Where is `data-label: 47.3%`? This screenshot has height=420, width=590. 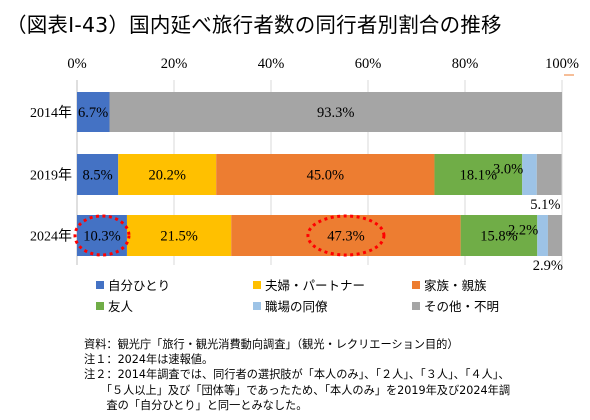
data-label: 47.3% is located at coordinates (345, 237).